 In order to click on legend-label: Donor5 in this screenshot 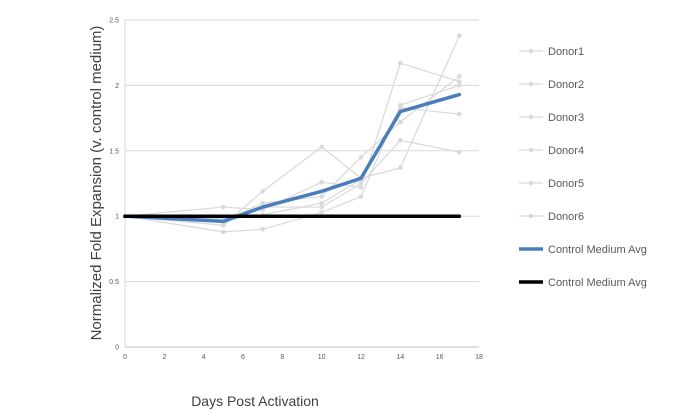, I will do `click(566, 184)`.